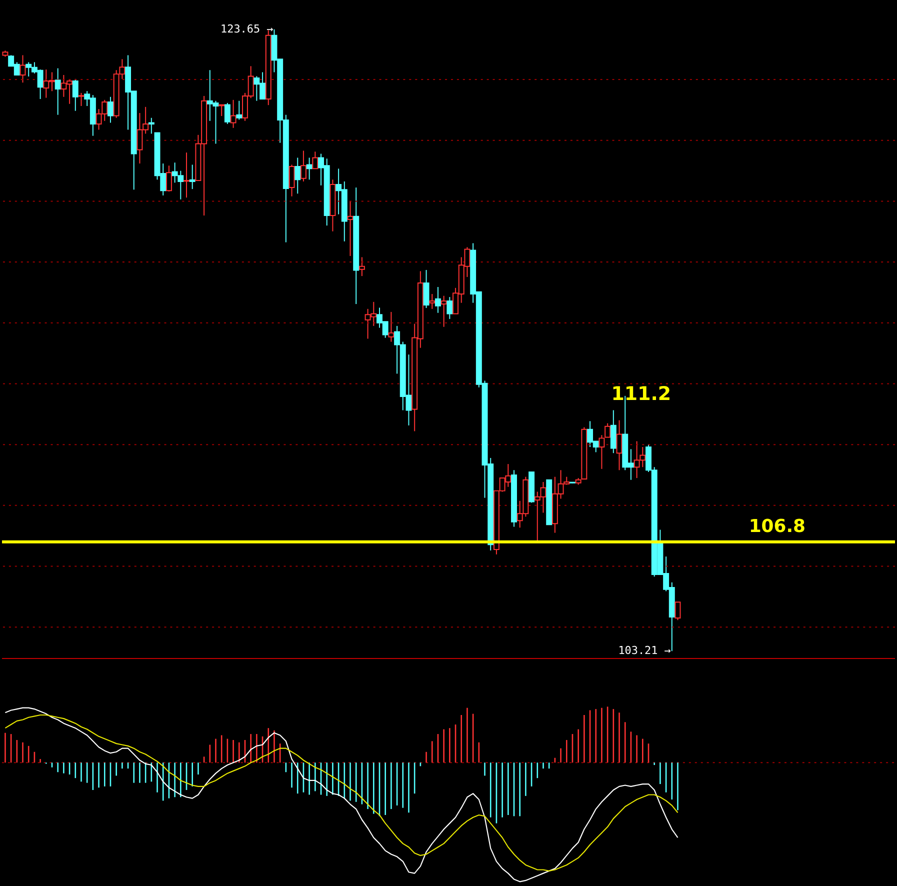  I want to click on annotation: 111.2, so click(641, 394).